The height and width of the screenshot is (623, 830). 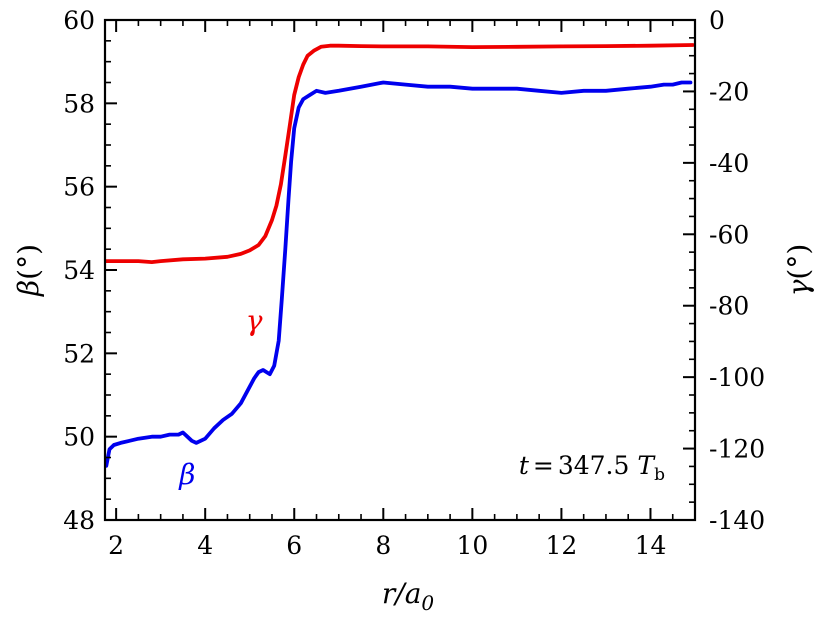 I want to click on x-tick-label: 14, so click(x=651, y=545).